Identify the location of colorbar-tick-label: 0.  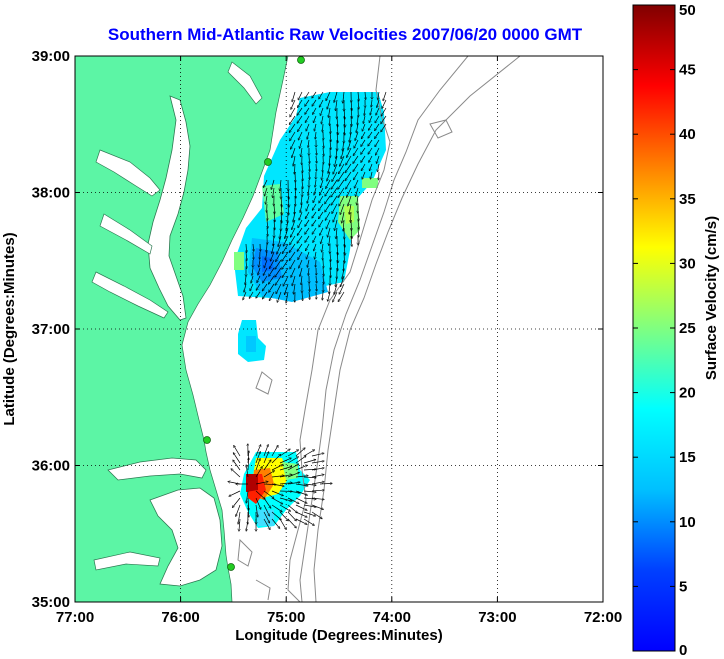
(683, 650).